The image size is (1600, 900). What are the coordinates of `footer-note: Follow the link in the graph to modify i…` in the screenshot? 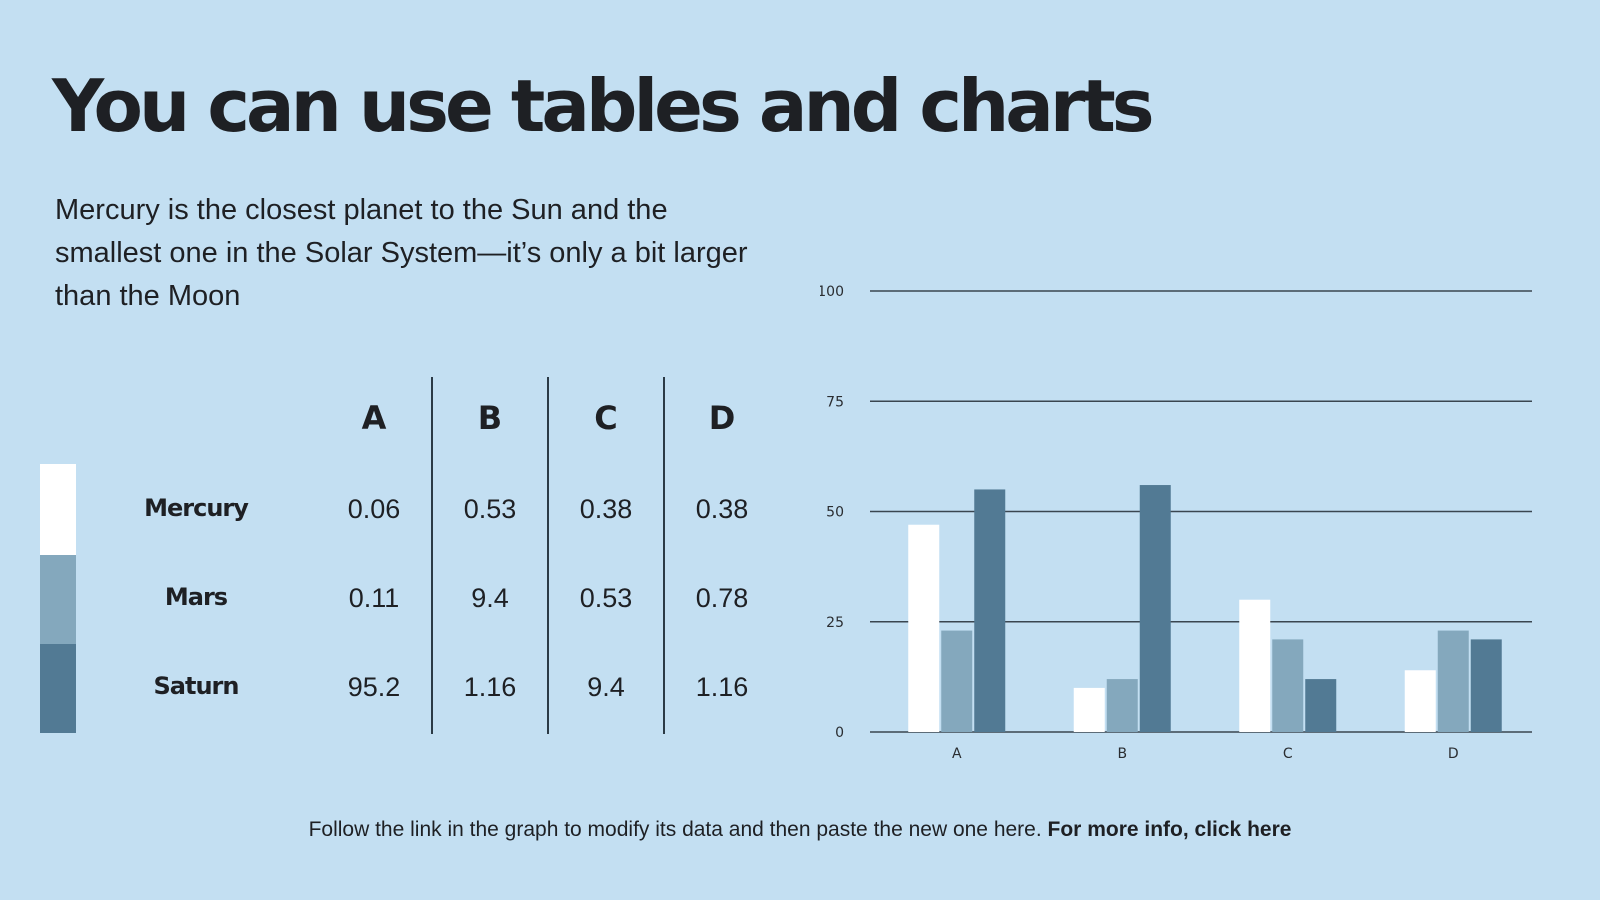 It's located at (800, 830).